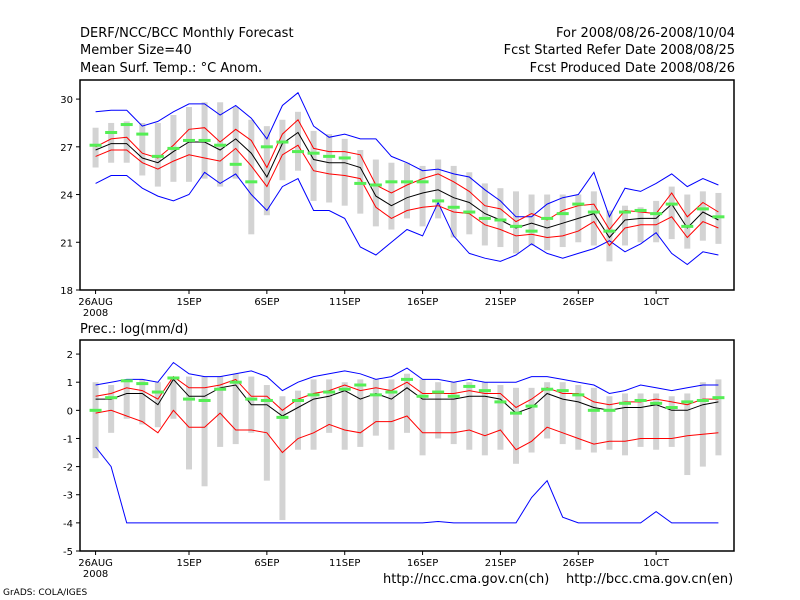  Describe the element at coordinates (66, 291) in the screenshot. I see `temp-y-tick-label: 18` at that location.